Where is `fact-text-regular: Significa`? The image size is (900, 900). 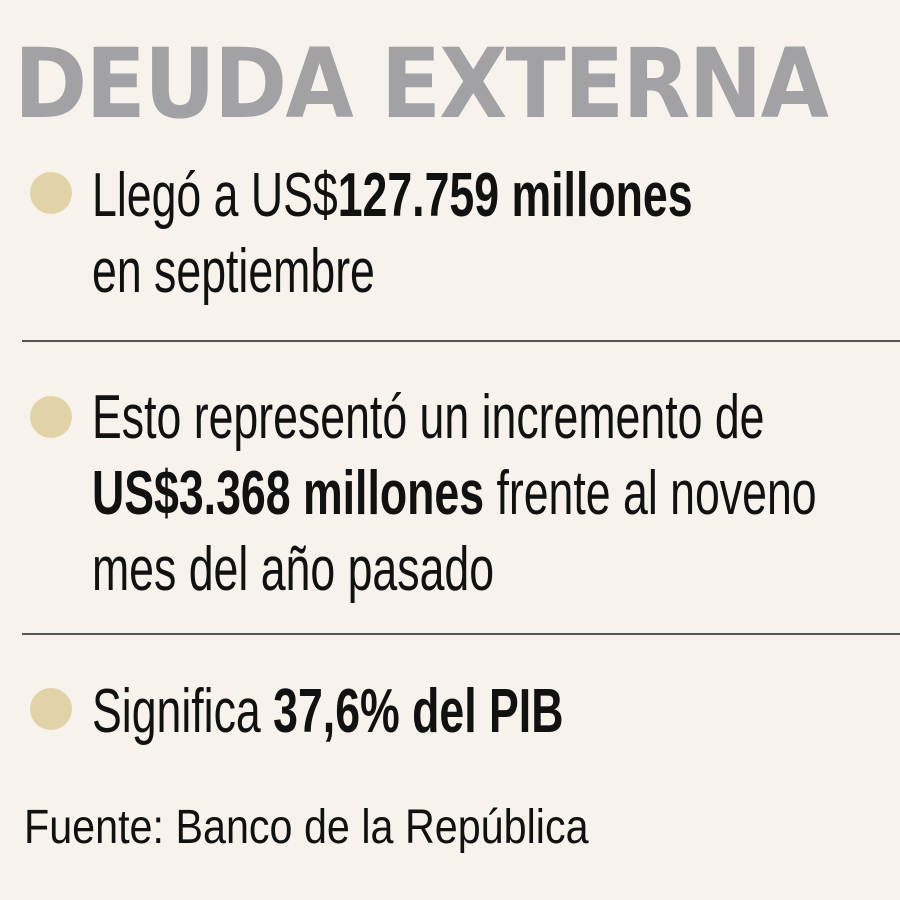 fact-text-regular: Significa is located at coordinates (183, 711).